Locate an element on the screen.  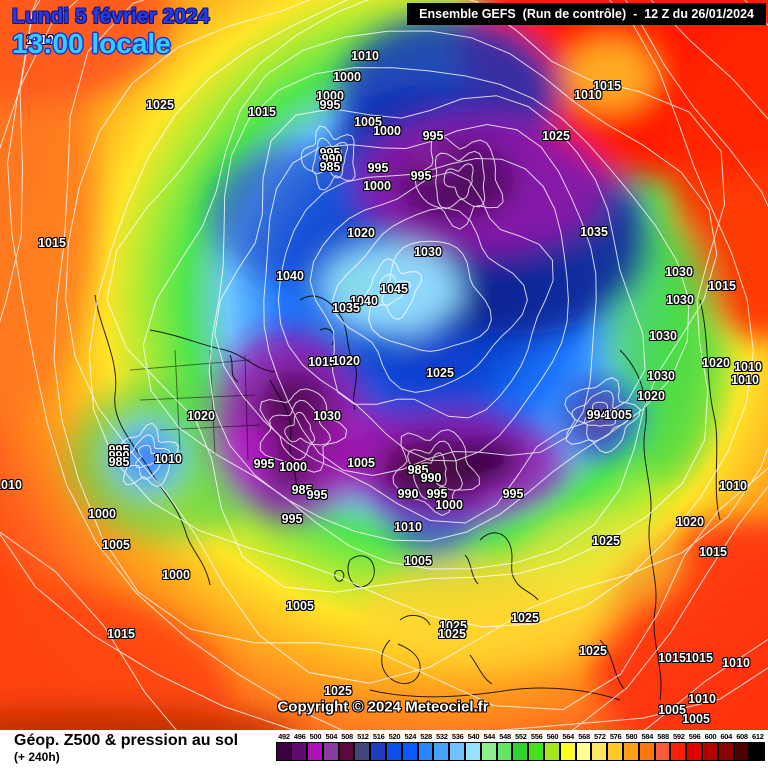
colorbar-cell: 588 is located at coordinates (662, 746).